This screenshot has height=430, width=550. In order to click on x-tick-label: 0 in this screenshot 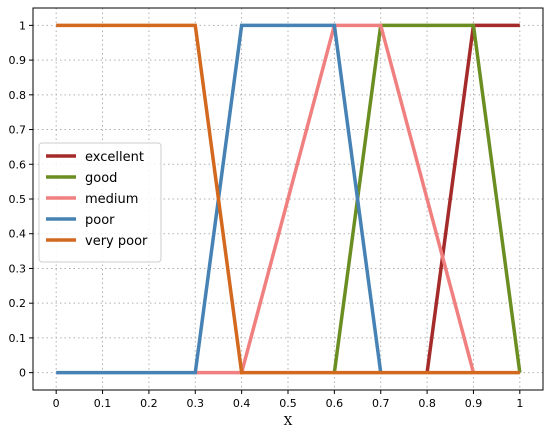, I will do `click(56, 403)`.